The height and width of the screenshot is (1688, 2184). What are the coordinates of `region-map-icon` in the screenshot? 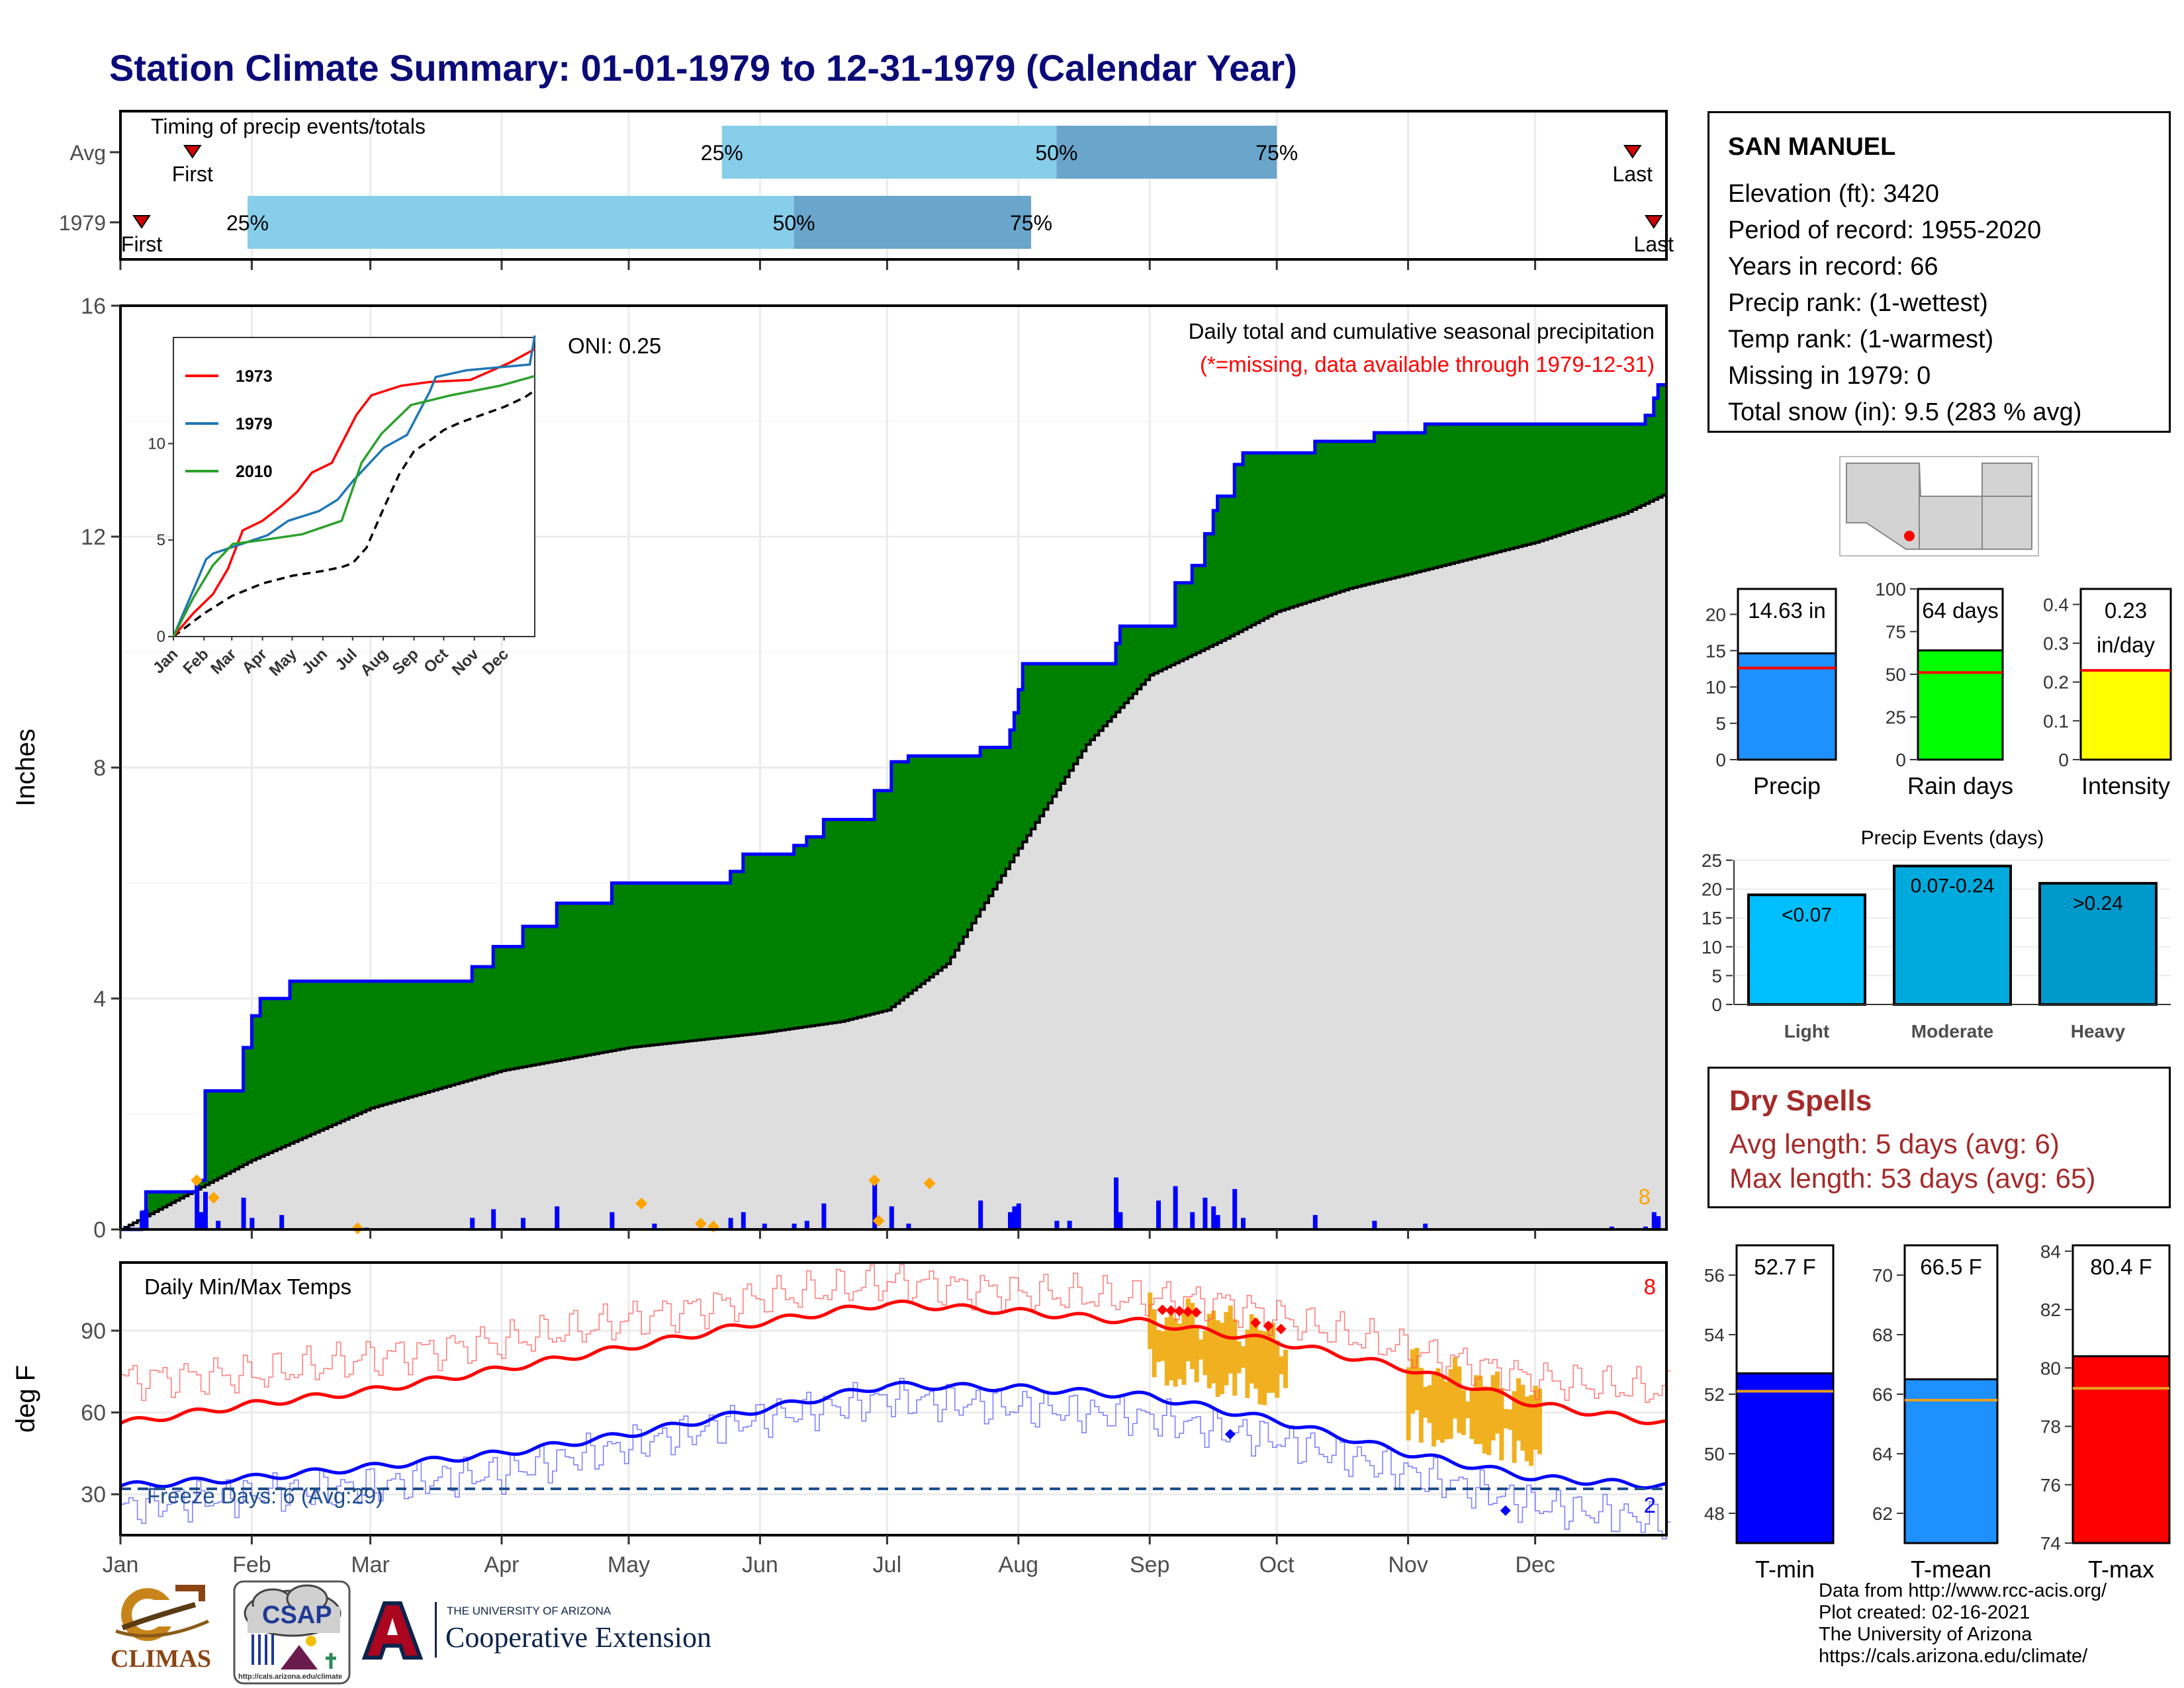 It's located at (1939, 506).